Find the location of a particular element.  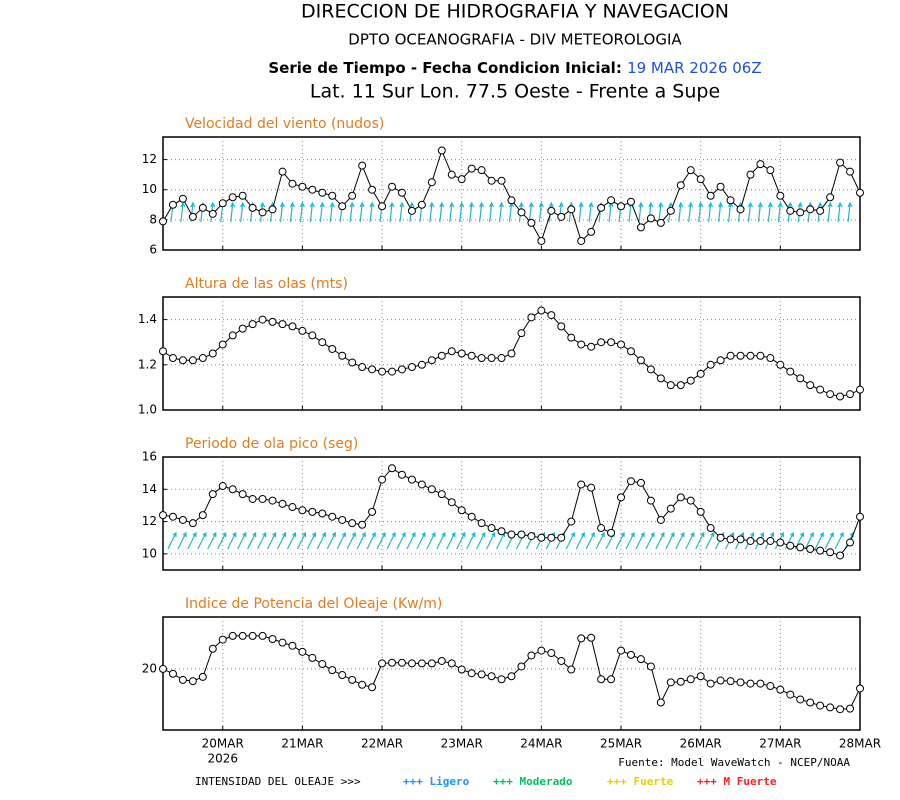

y-tick-label: 1.4 is located at coordinates (147, 319).